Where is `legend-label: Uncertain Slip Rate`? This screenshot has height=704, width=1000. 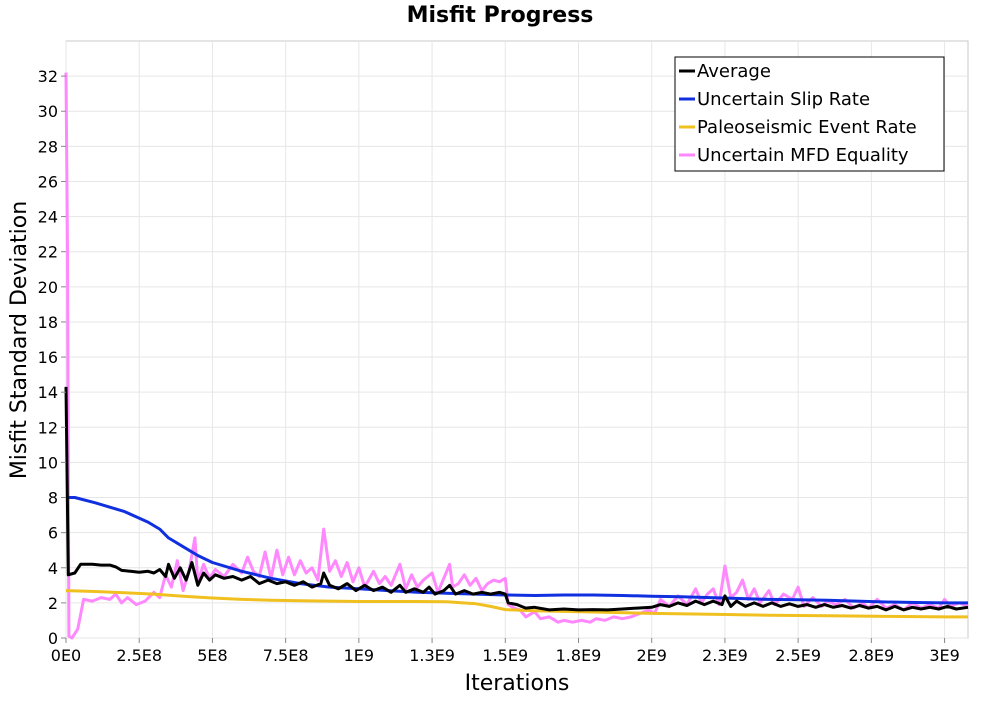
legend-label: Uncertain Slip Rate is located at coordinates (783, 99).